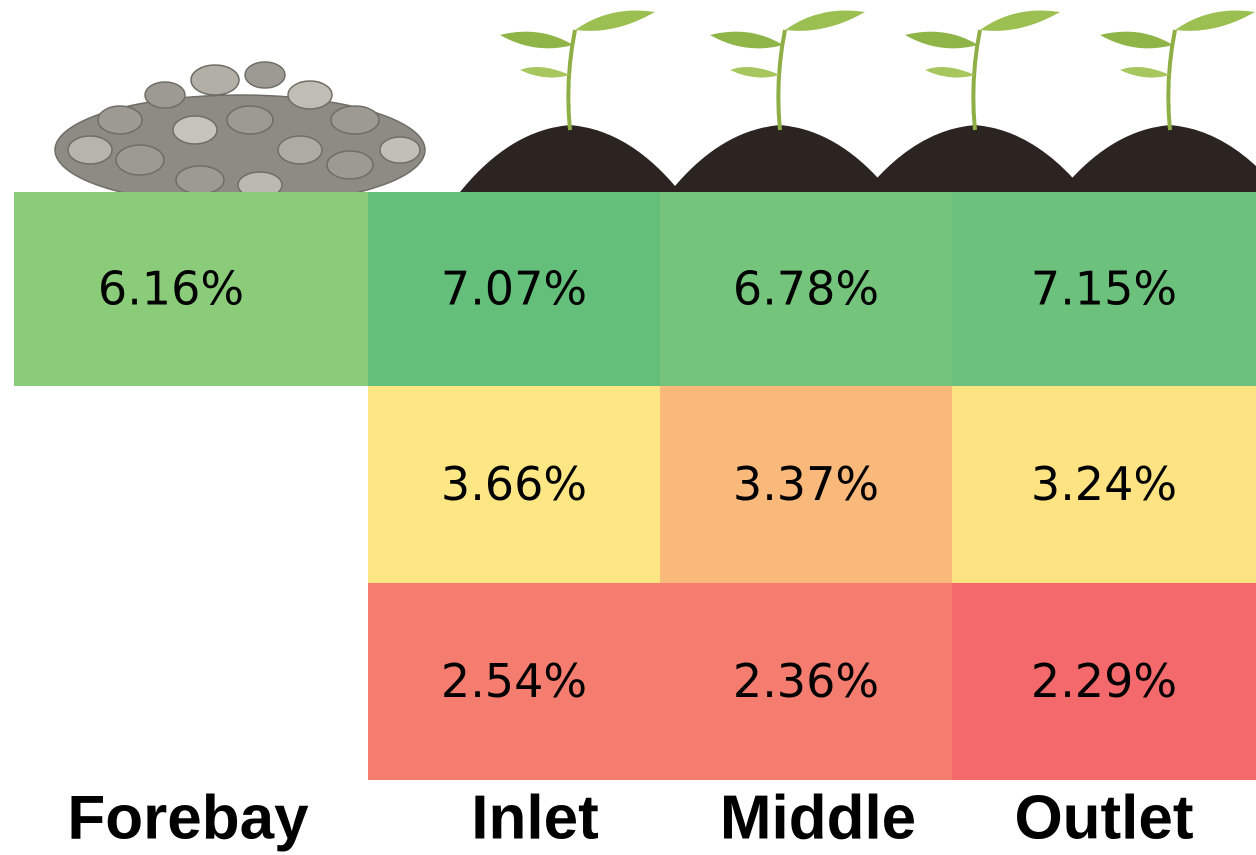 The height and width of the screenshot is (855, 1256). What do you see at coordinates (1103, 817) in the screenshot?
I see `column-label: Outlet` at bounding box center [1103, 817].